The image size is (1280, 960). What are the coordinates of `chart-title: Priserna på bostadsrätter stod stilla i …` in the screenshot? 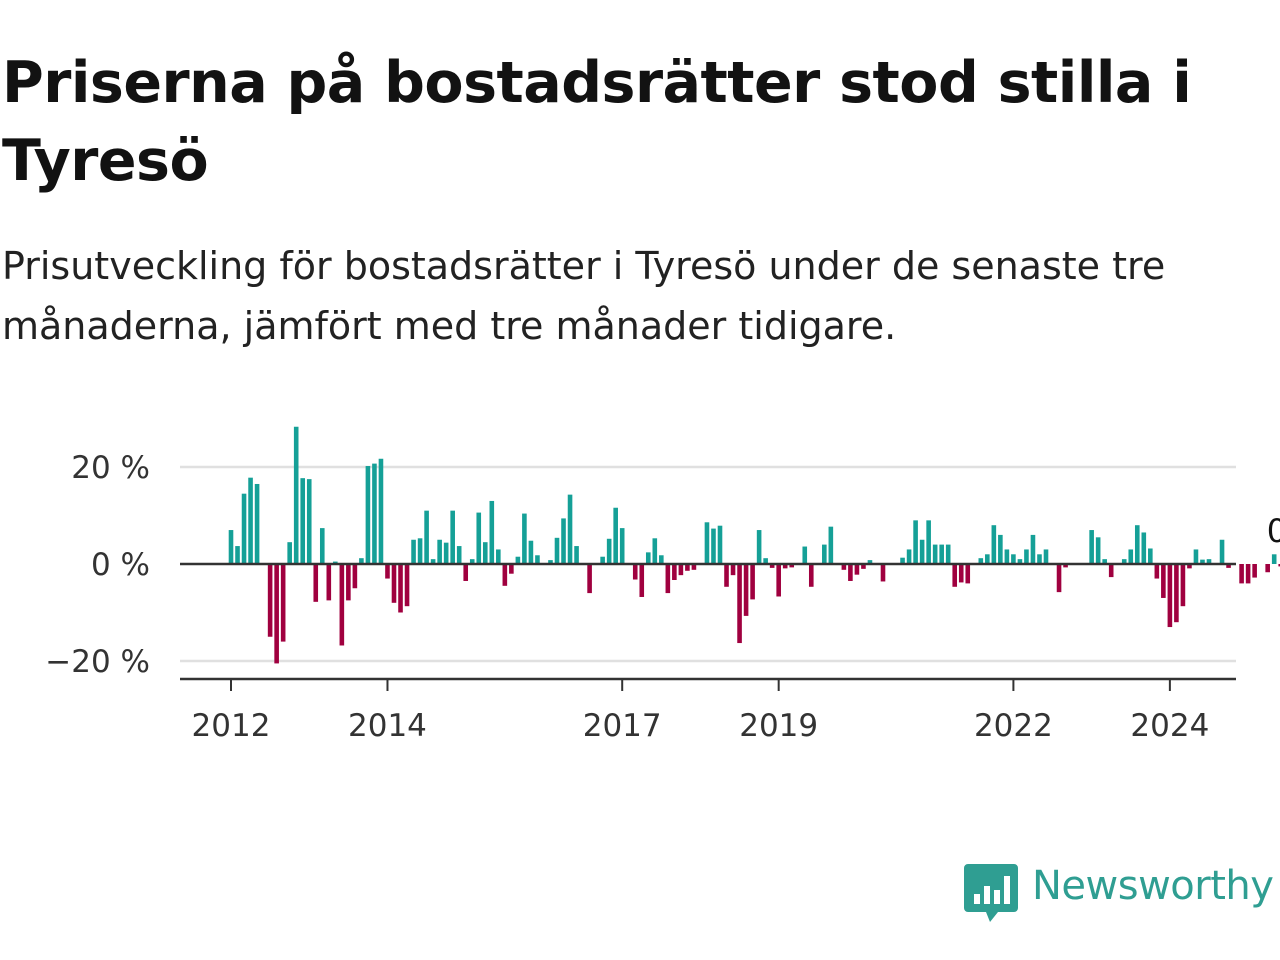 It's located at (597, 122).